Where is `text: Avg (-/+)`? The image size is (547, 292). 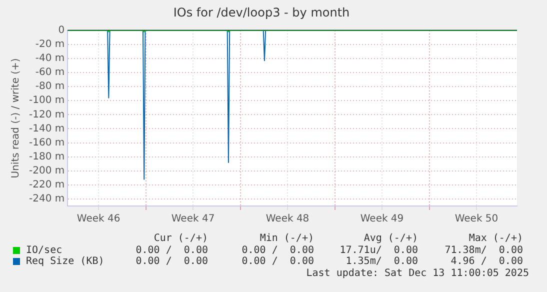 text: Avg (-/+) is located at coordinates (391, 238).